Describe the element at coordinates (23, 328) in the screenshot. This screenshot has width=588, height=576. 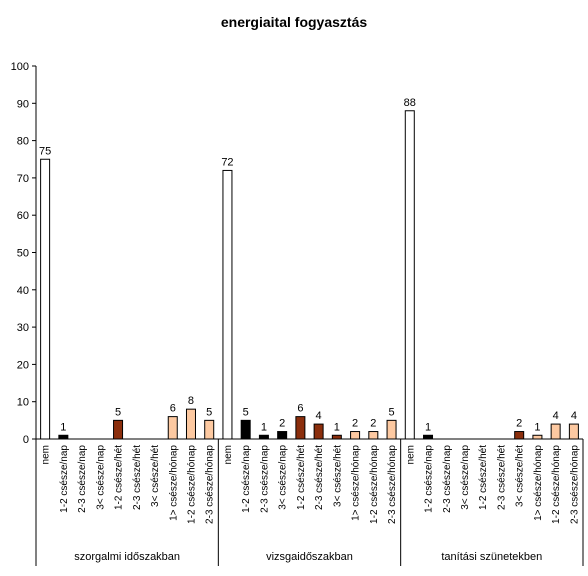
I see `y-tick-label: 30` at that location.